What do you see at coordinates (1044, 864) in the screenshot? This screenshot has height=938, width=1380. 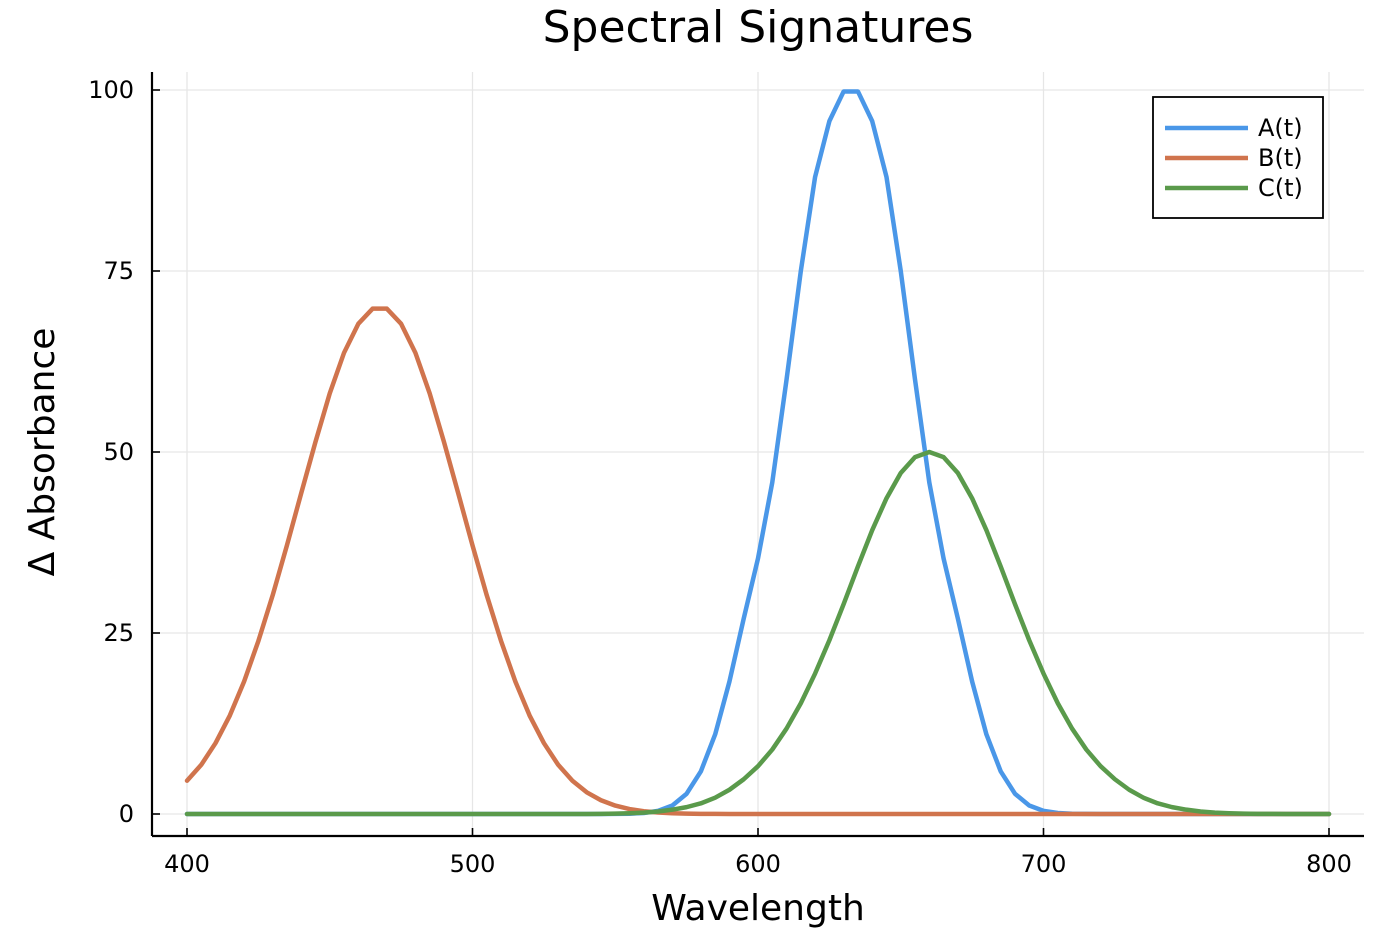 I see `x-tick-label: 700` at bounding box center [1044, 864].